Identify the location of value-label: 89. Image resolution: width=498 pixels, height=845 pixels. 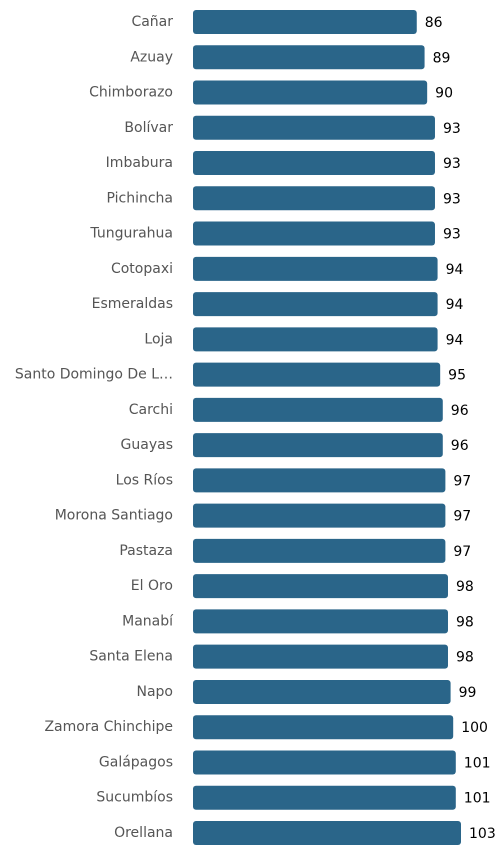
(442, 58).